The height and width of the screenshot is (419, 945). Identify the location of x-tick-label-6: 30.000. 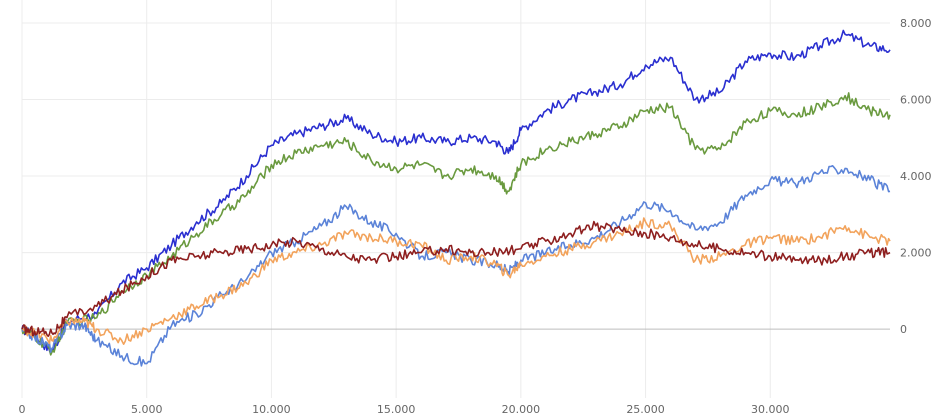
(770, 409).